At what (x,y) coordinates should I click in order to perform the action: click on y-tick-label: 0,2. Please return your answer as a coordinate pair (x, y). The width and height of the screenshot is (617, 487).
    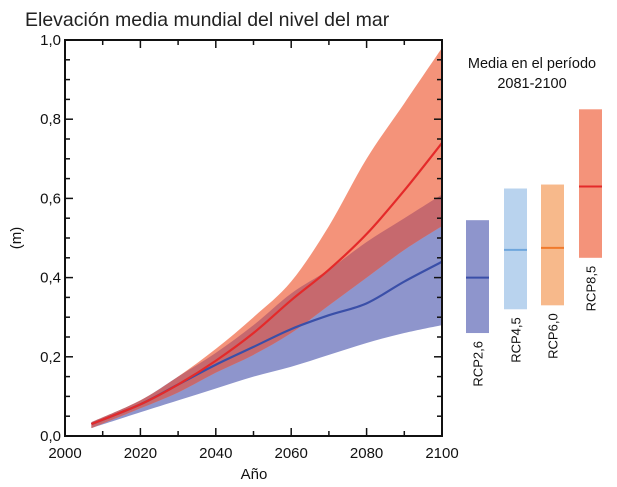
    Looking at the image, I should click on (50, 357).